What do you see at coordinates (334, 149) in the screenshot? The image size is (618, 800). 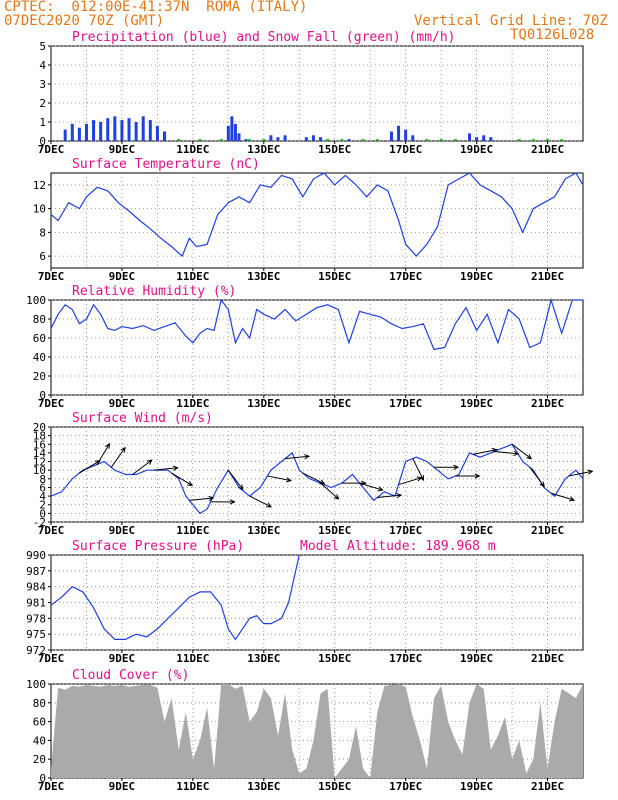 I see `precip-xtick-label: 15DEC` at bounding box center [334, 149].